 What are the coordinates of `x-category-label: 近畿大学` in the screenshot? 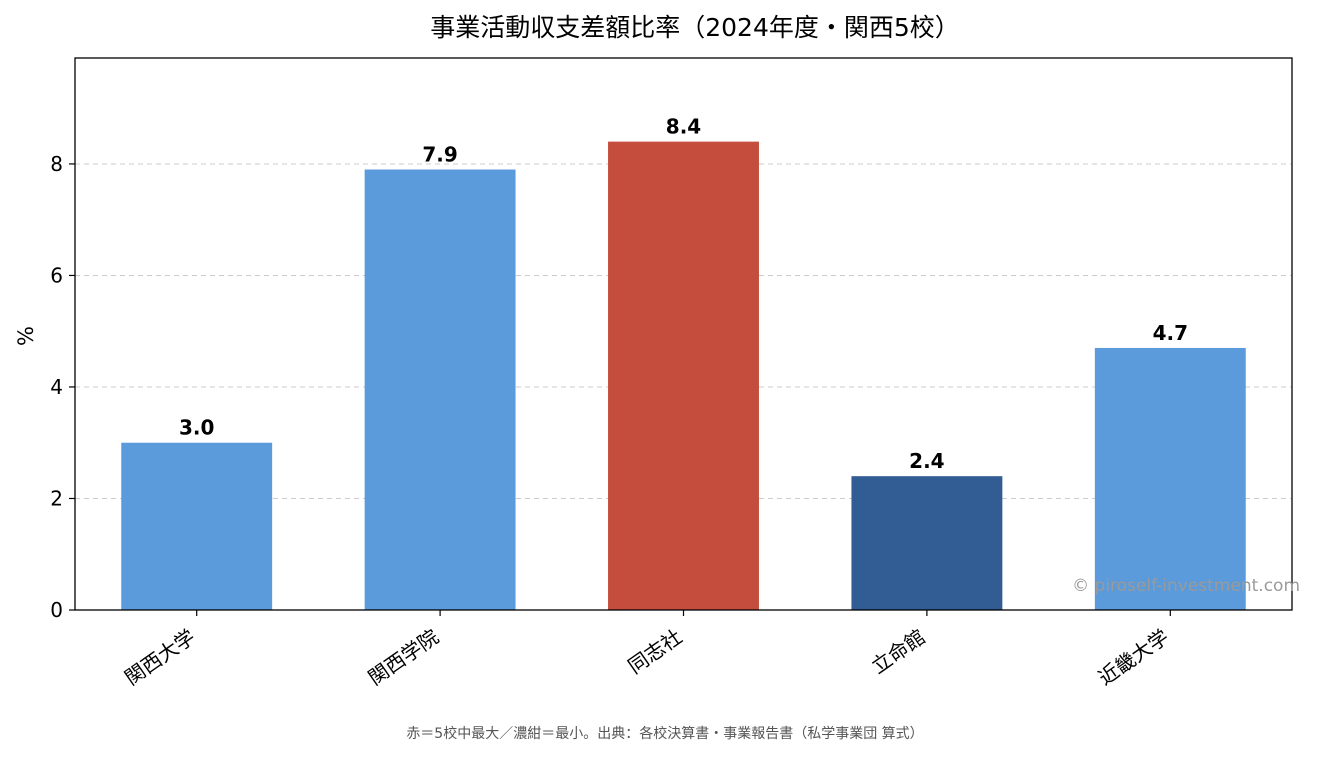 It's located at (1133, 657).